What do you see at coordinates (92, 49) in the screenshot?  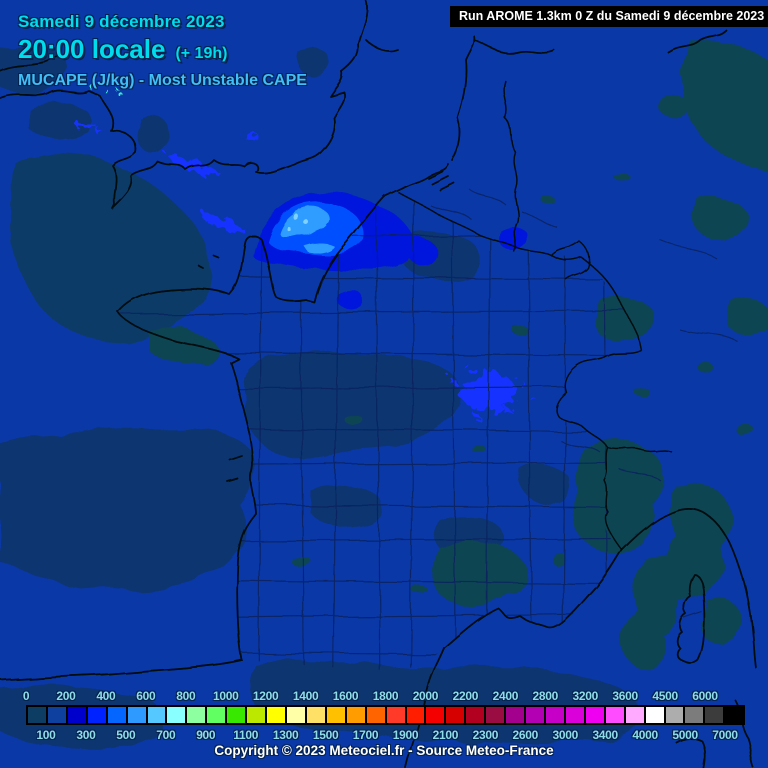 I see `forecast-time: 20:00 locale` at bounding box center [92, 49].